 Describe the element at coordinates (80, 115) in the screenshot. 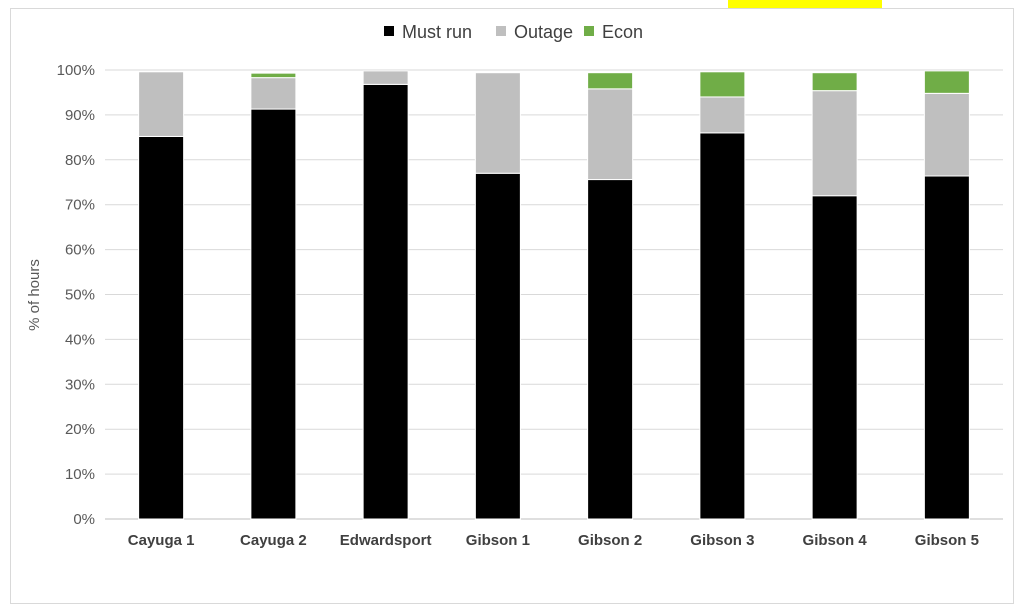

I see `y-tick-label: 90%` at that location.